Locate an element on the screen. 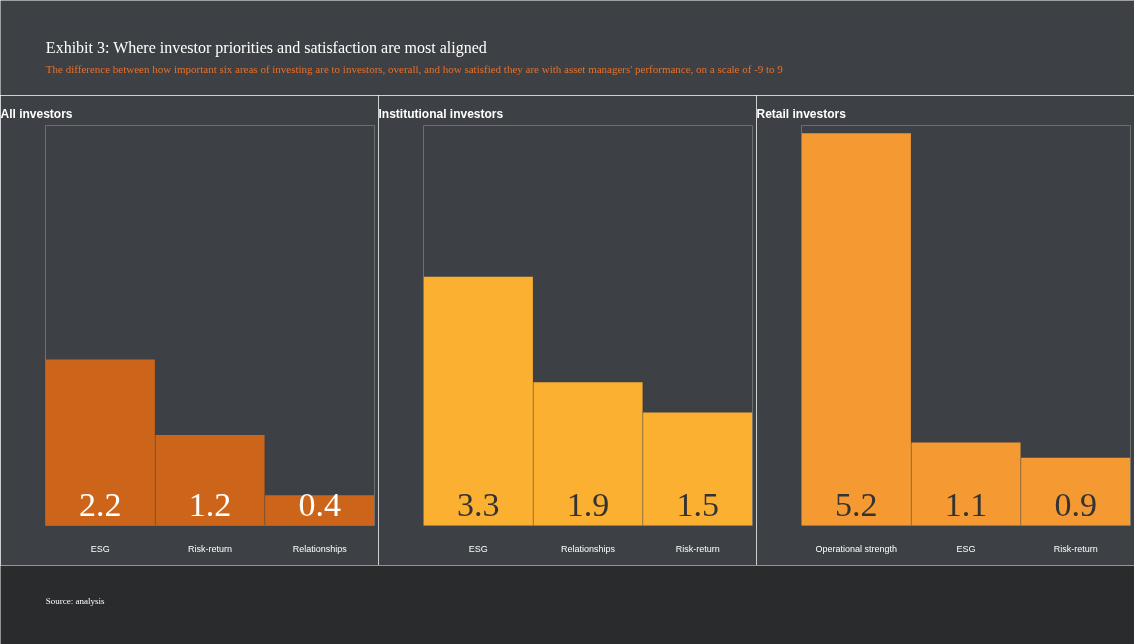 The width and height of the screenshot is (1134, 644). x-tick-label: Operational strength is located at coordinates (856, 548).